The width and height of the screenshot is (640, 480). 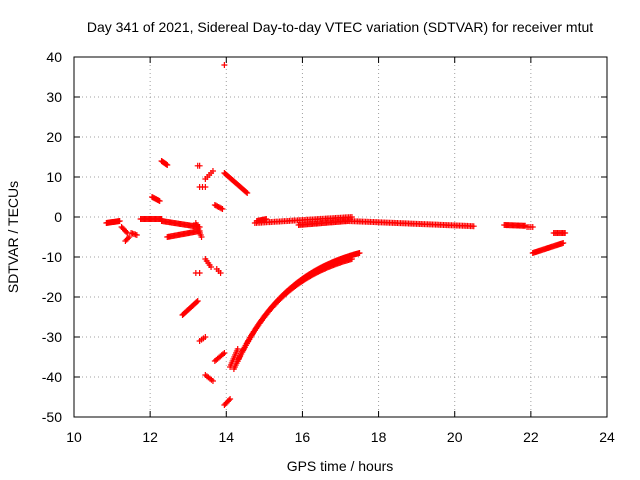 What do you see at coordinates (54, 57) in the screenshot?
I see `y-tick-label: 40` at bounding box center [54, 57].